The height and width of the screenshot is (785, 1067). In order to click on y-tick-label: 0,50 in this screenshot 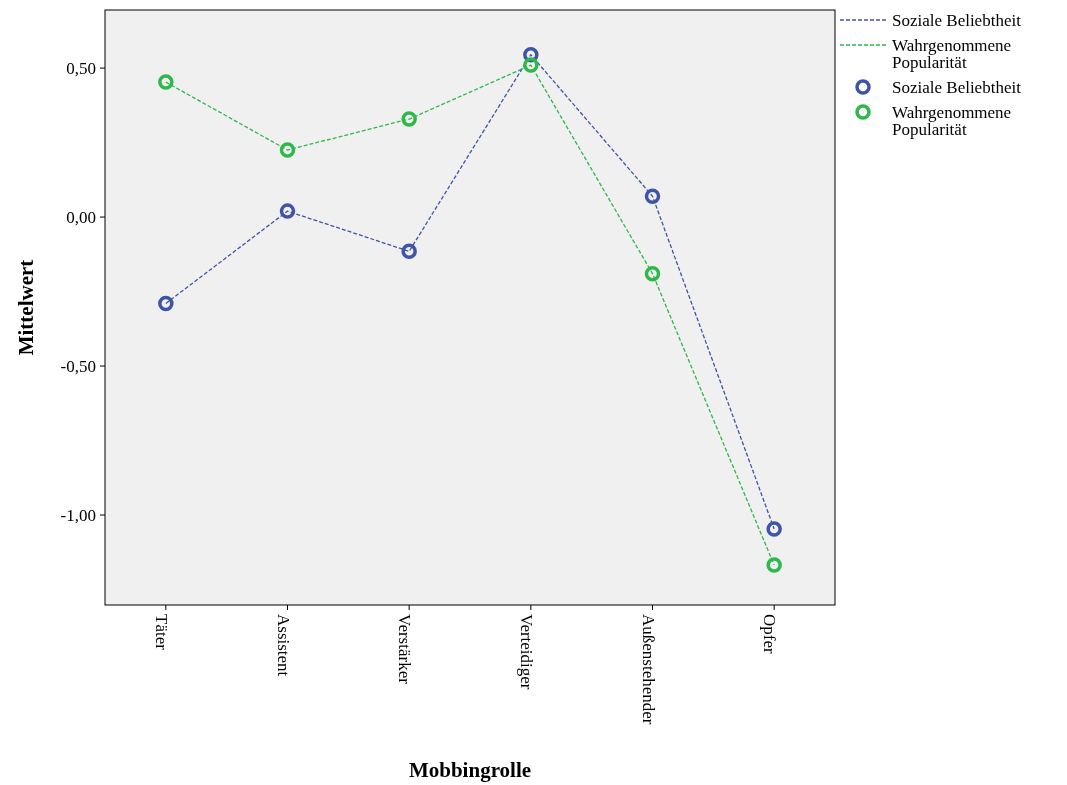, I will do `click(81, 69)`.